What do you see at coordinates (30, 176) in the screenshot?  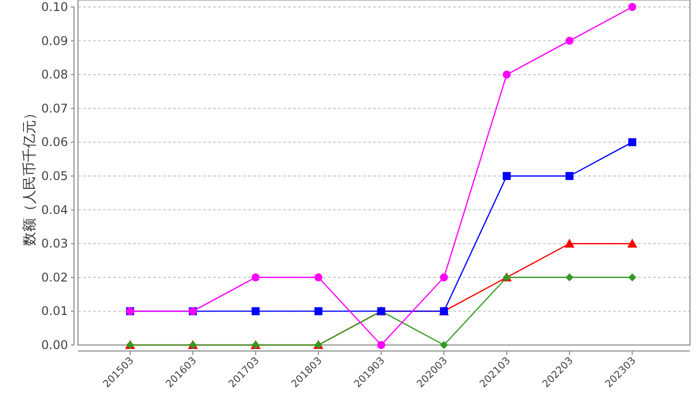 I see `y-axis-title: 数额（人民币千亿元）` at bounding box center [30, 176].